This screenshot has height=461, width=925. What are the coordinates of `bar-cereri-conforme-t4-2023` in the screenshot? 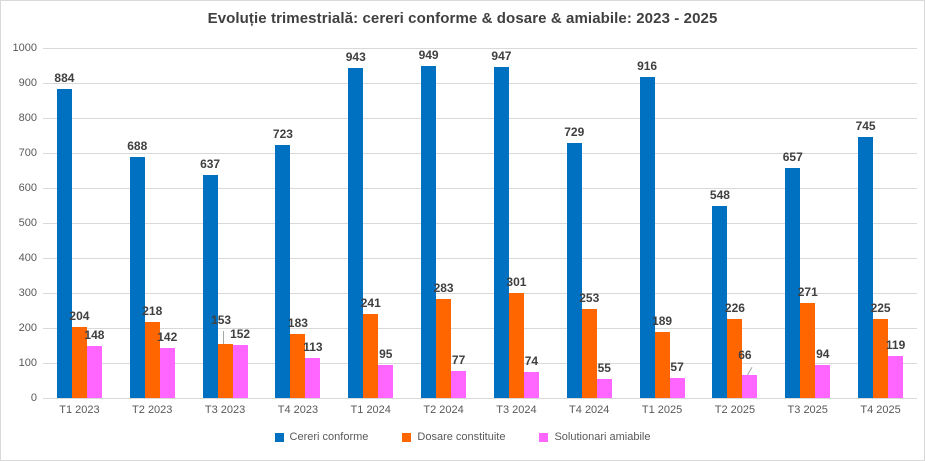 It's located at (283, 271).